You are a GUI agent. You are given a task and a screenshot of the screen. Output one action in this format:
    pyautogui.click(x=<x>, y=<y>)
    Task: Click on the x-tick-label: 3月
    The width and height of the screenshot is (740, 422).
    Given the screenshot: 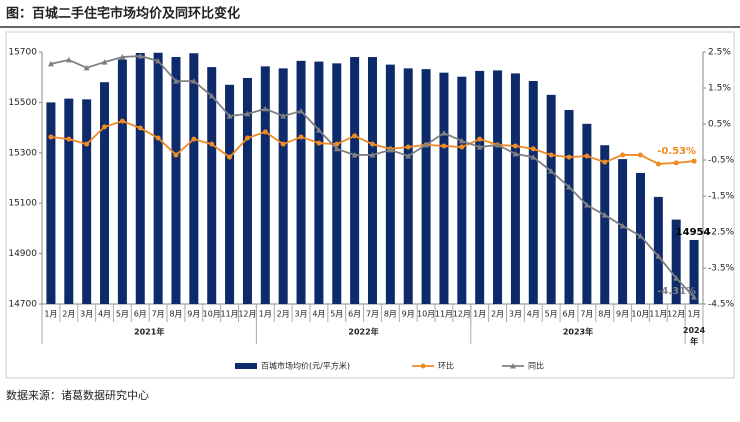 What is the action you would take?
    pyautogui.click(x=515, y=314)
    